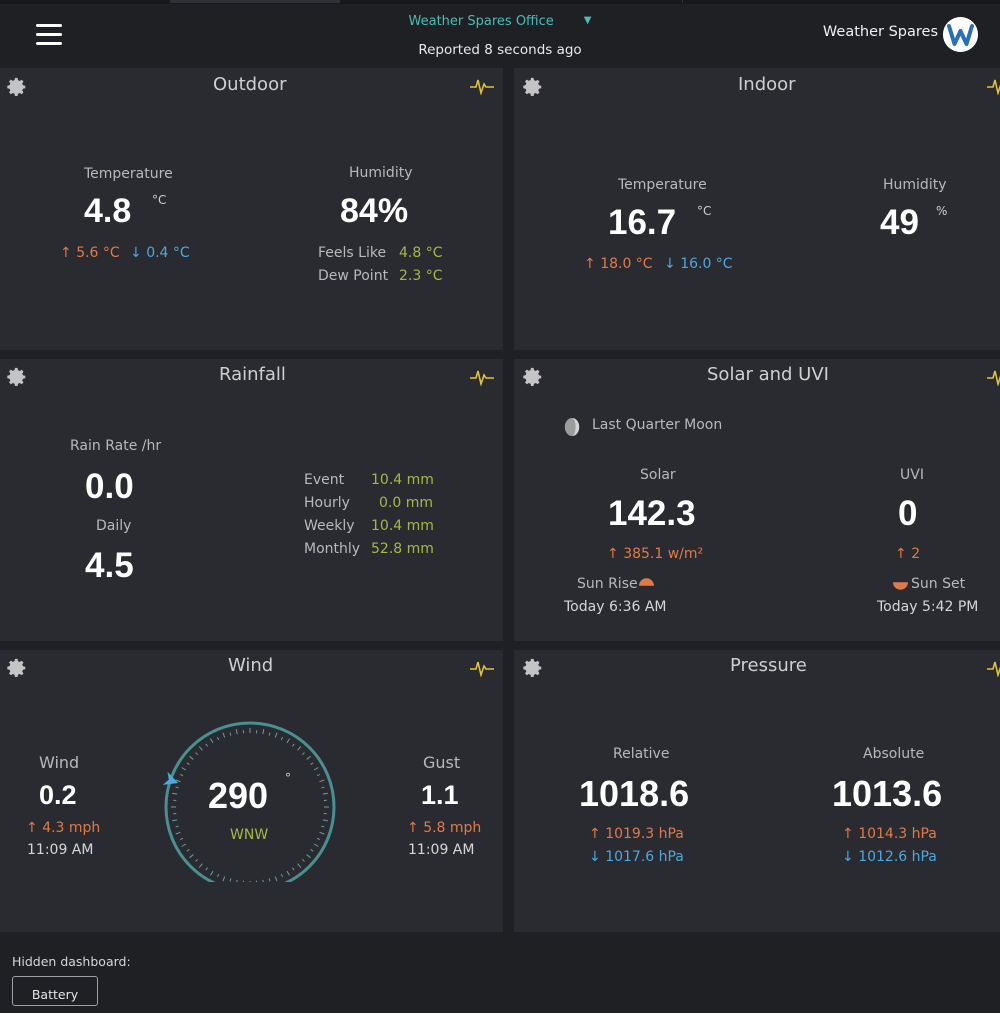  What do you see at coordinates (927, 607) in the screenshot?
I see `sunset-time: Today 5:42 PM` at bounding box center [927, 607].